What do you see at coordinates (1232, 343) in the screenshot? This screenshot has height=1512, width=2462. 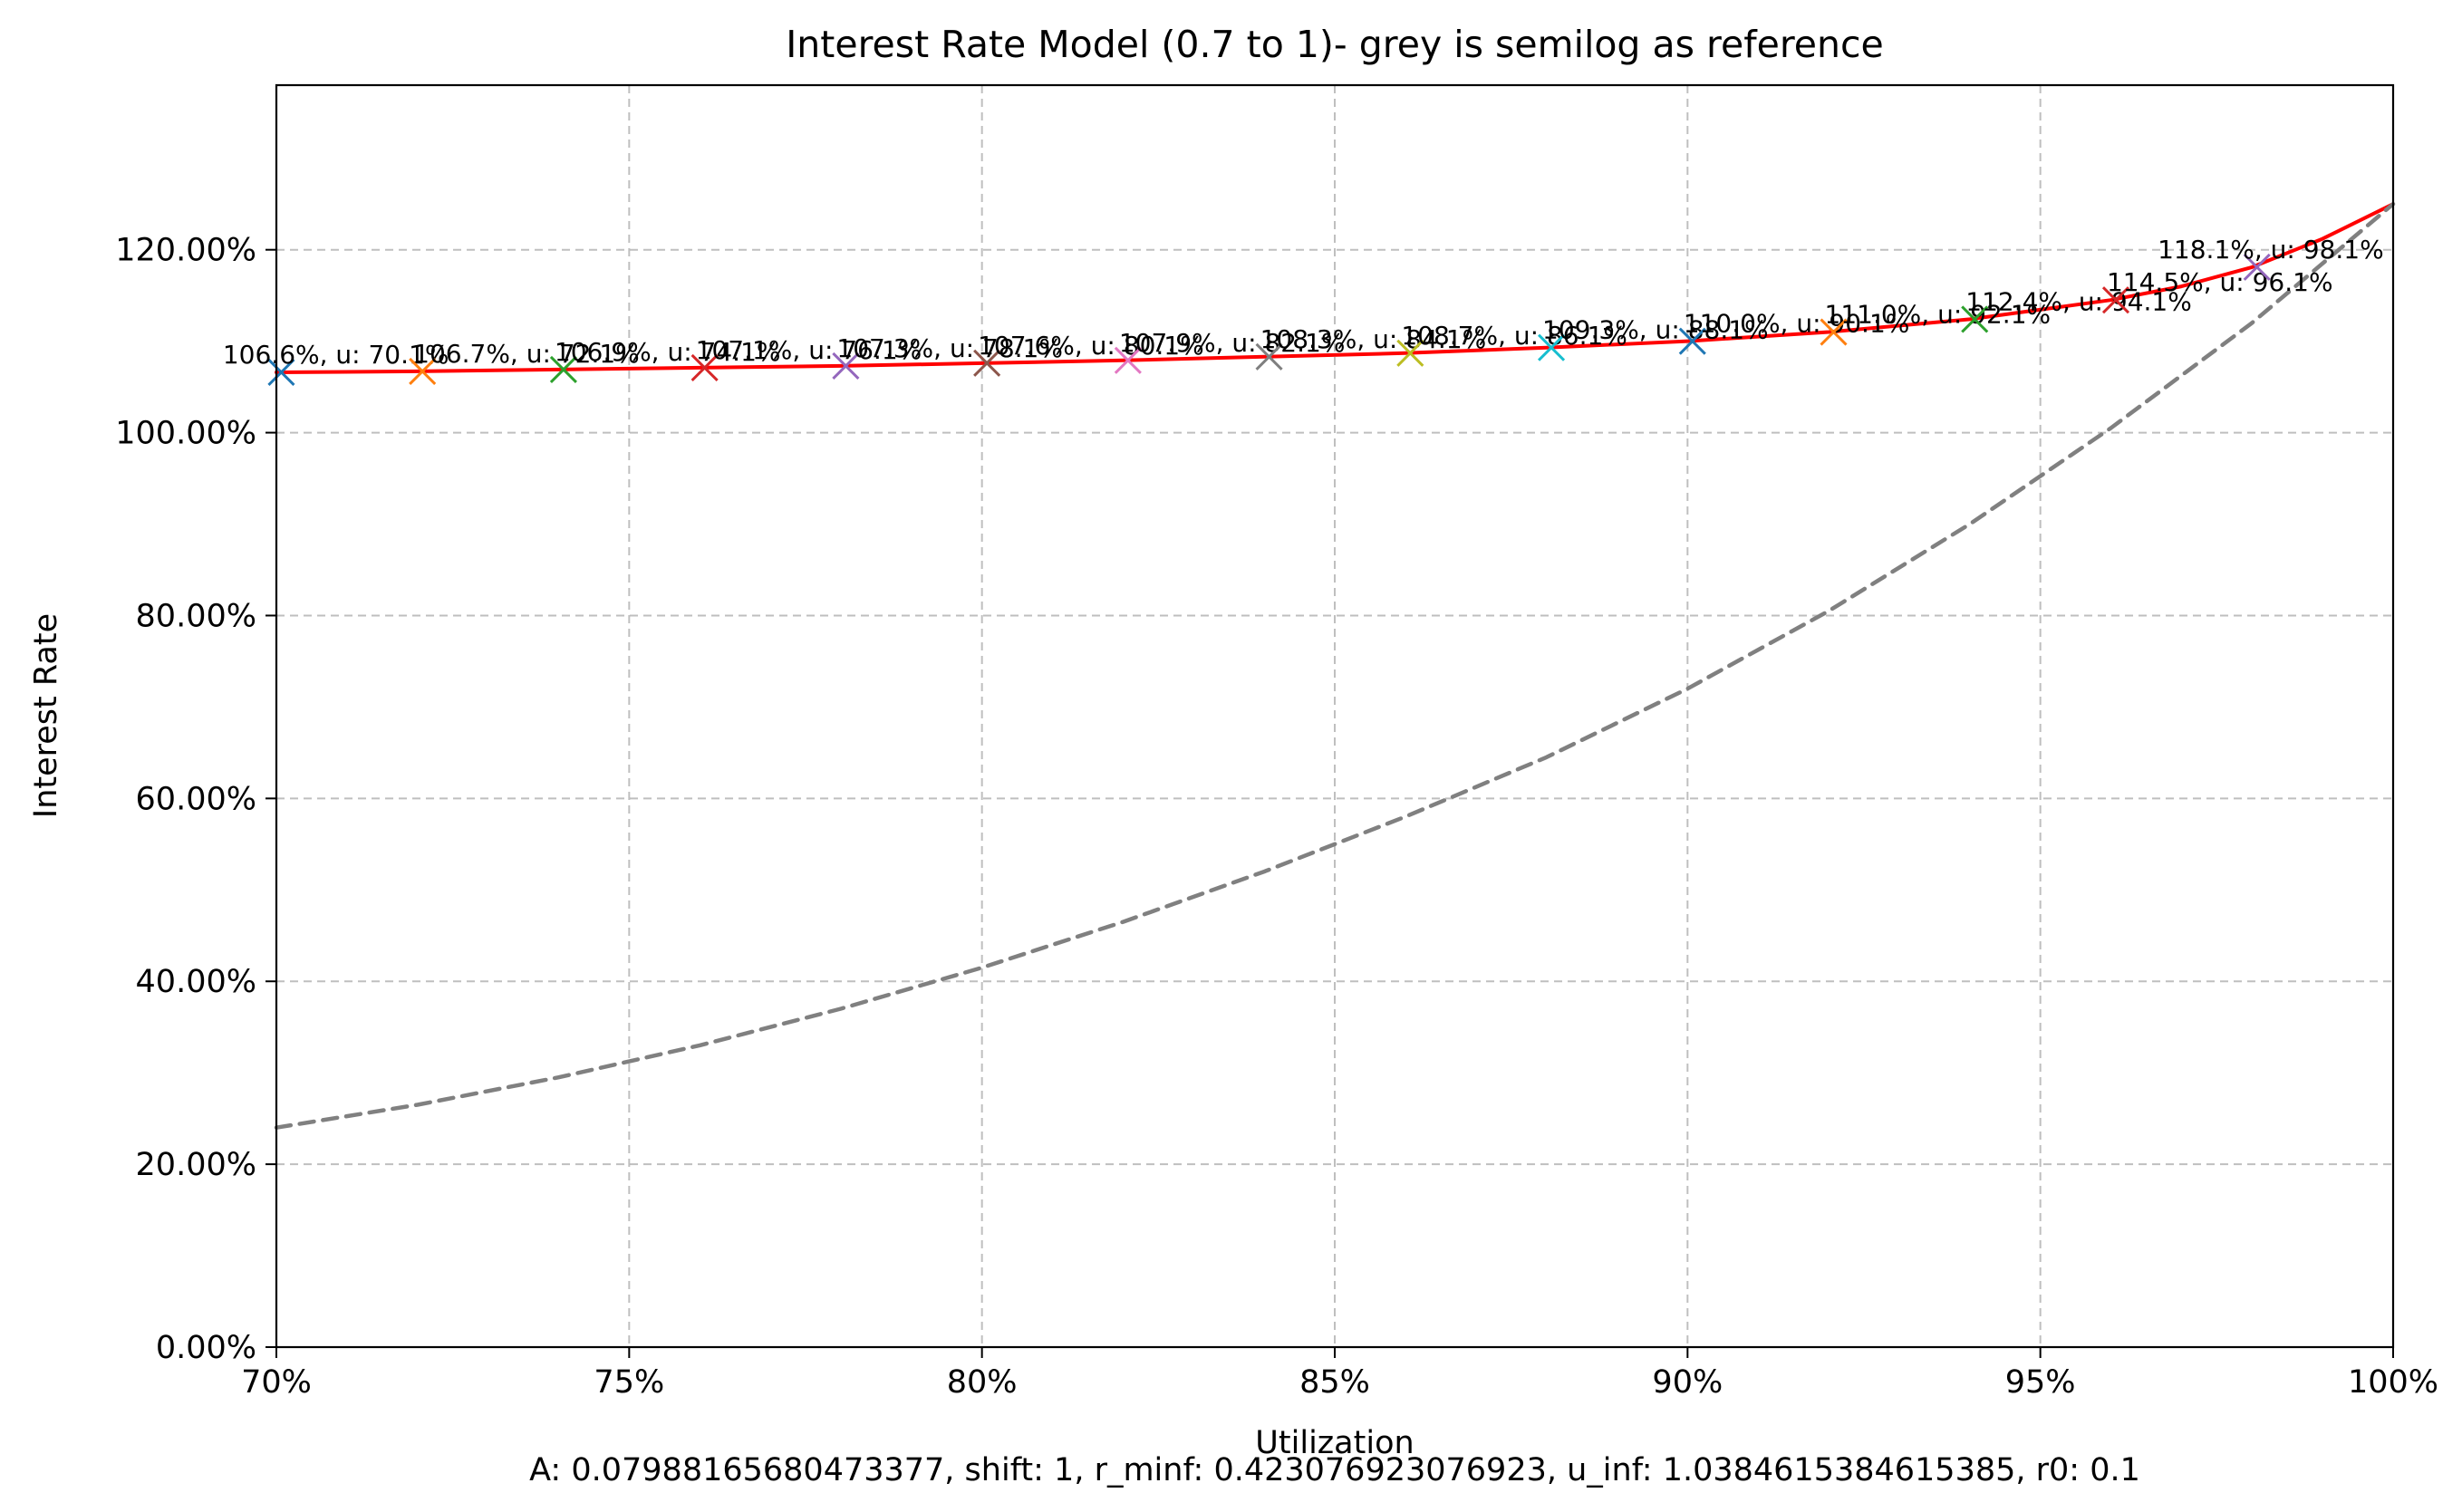 I see `data-point-label: 107.9%, u: 82.1%` at bounding box center [1232, 343].